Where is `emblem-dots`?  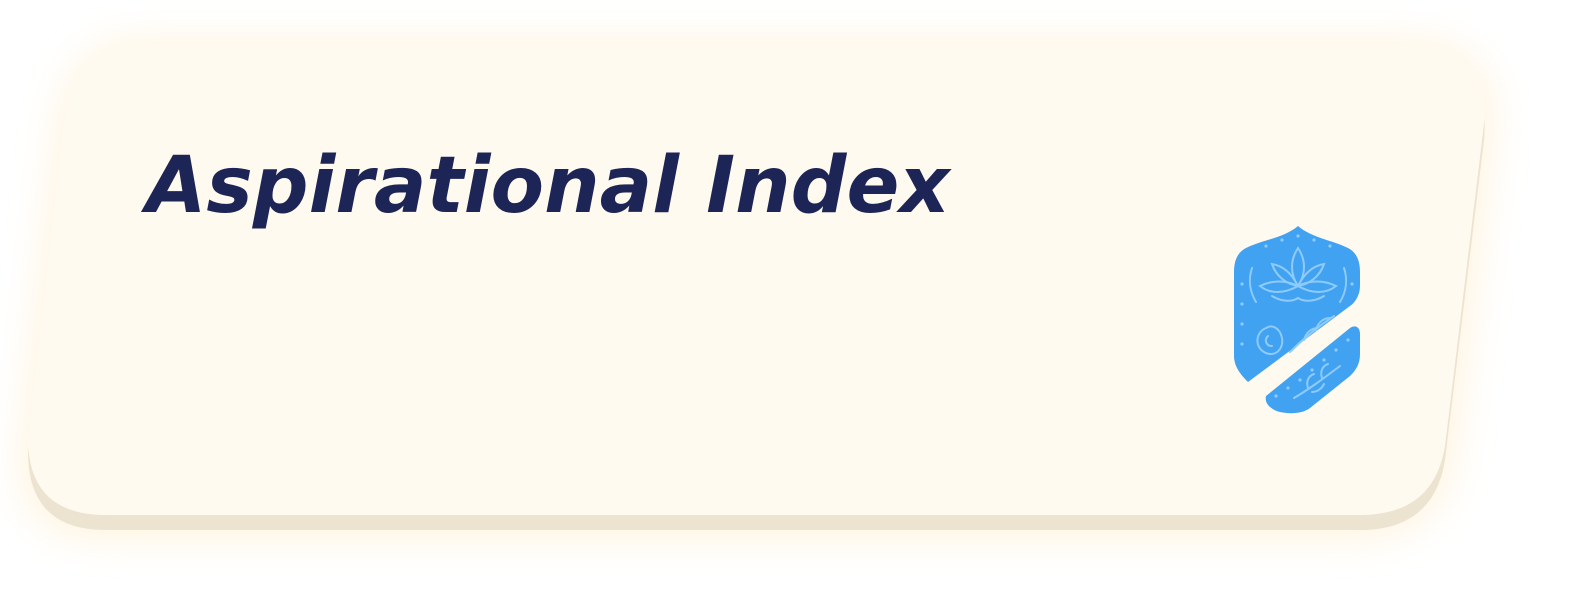 emblem-dots is located at coordinates (1297, 316).